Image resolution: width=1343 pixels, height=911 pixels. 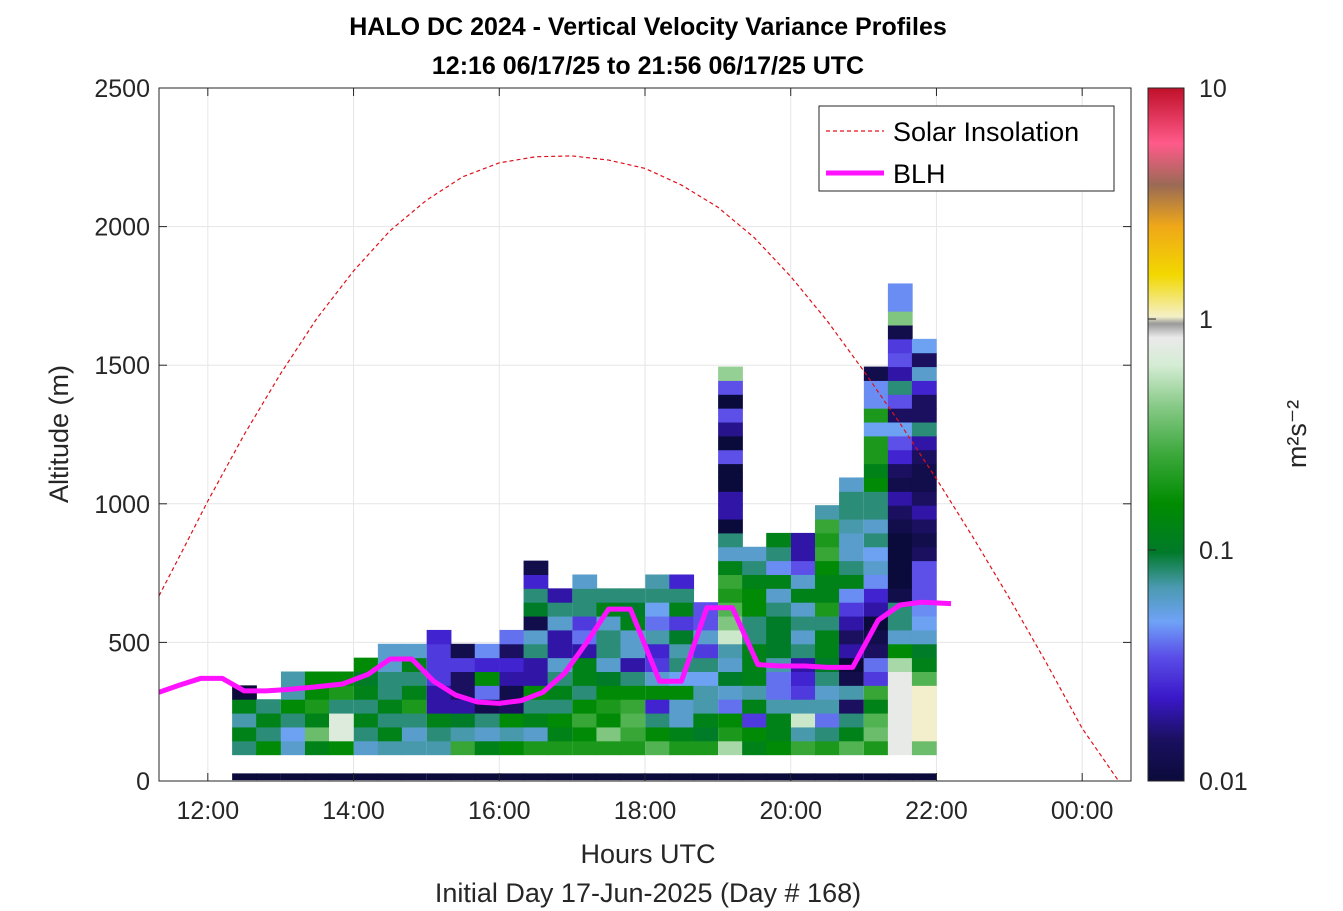 What do you see at coordinates (122, 228) in the screenshot?
I see `y-tick-label: 2000` at bounding box center [122, 228].